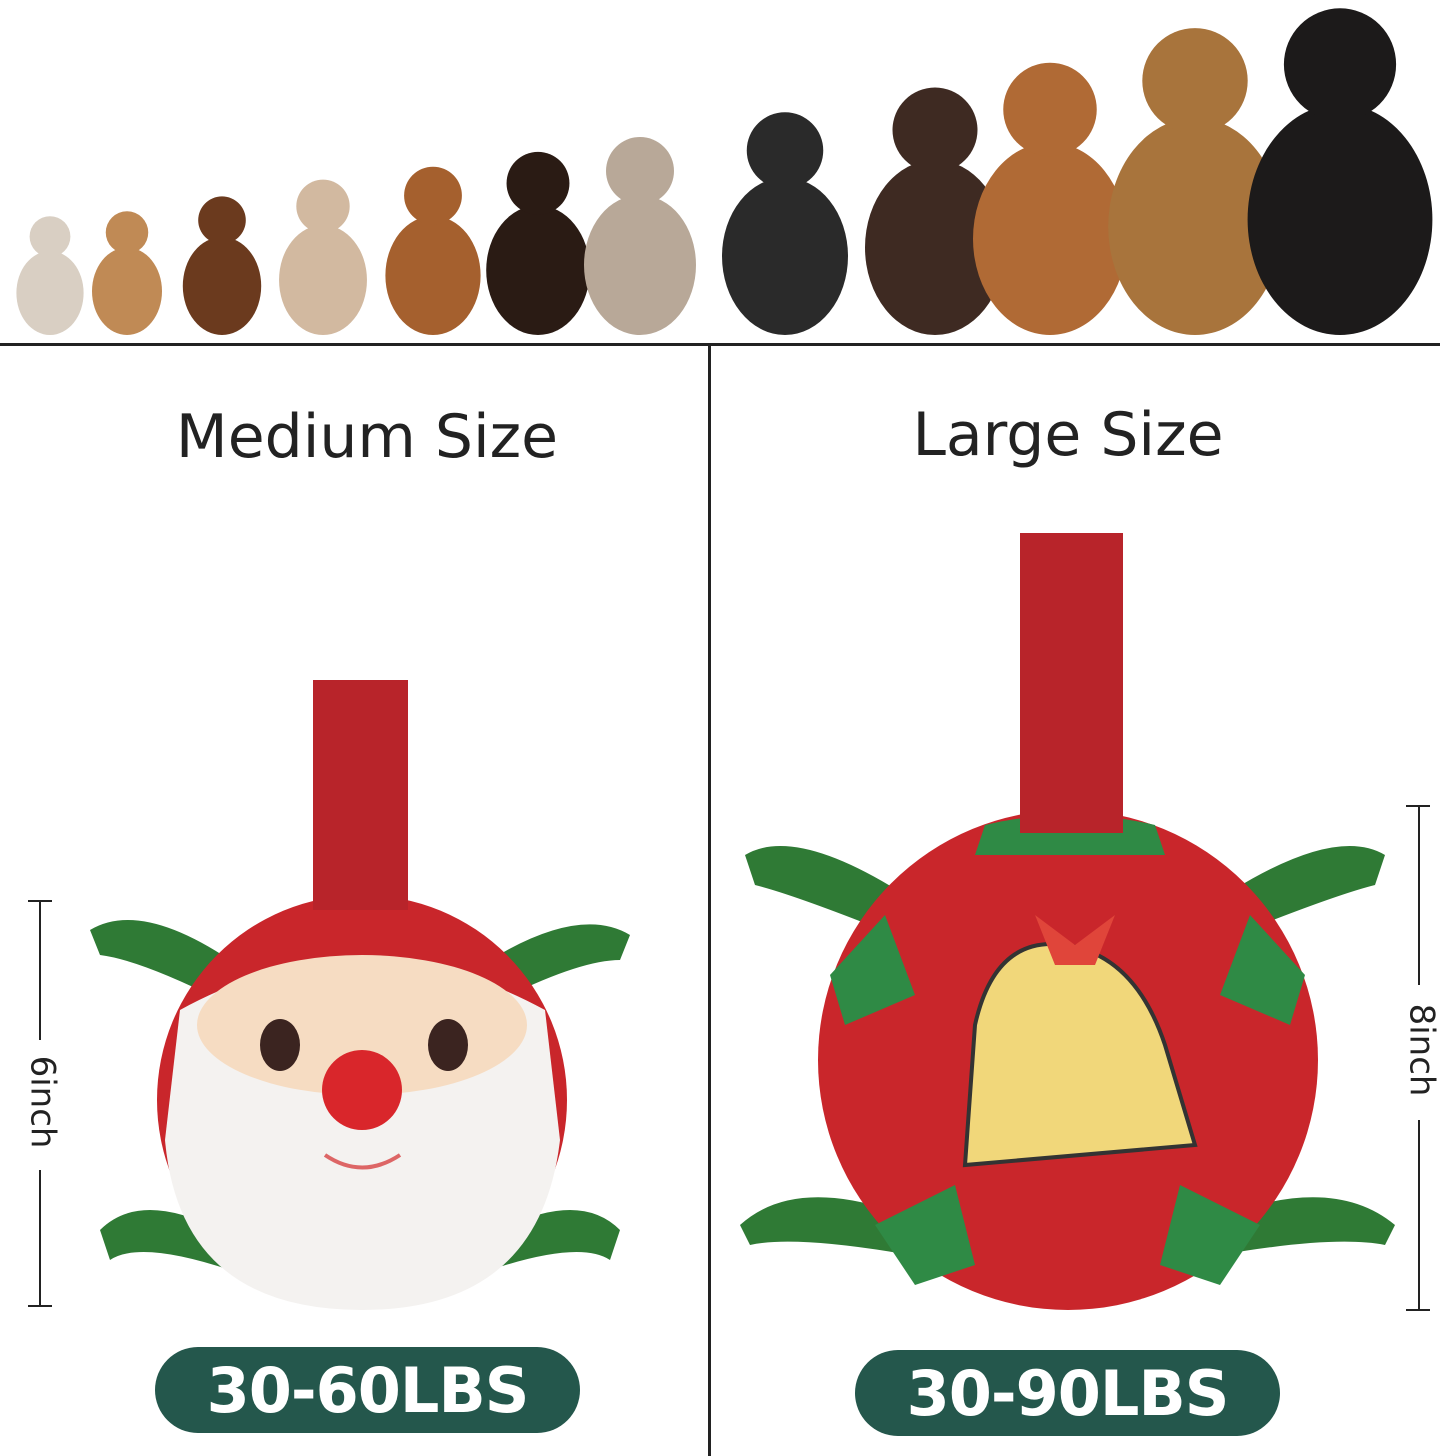 This screenshot has height=1456, width=1445. I want to click on vertical-divider, so click(709, 900).